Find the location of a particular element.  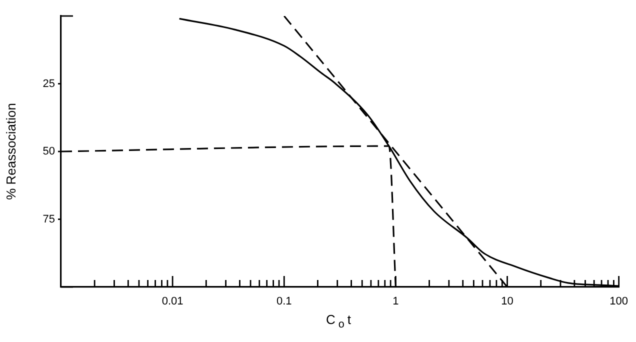

y-tick-label: 50 is located at coordinates (48, 152).